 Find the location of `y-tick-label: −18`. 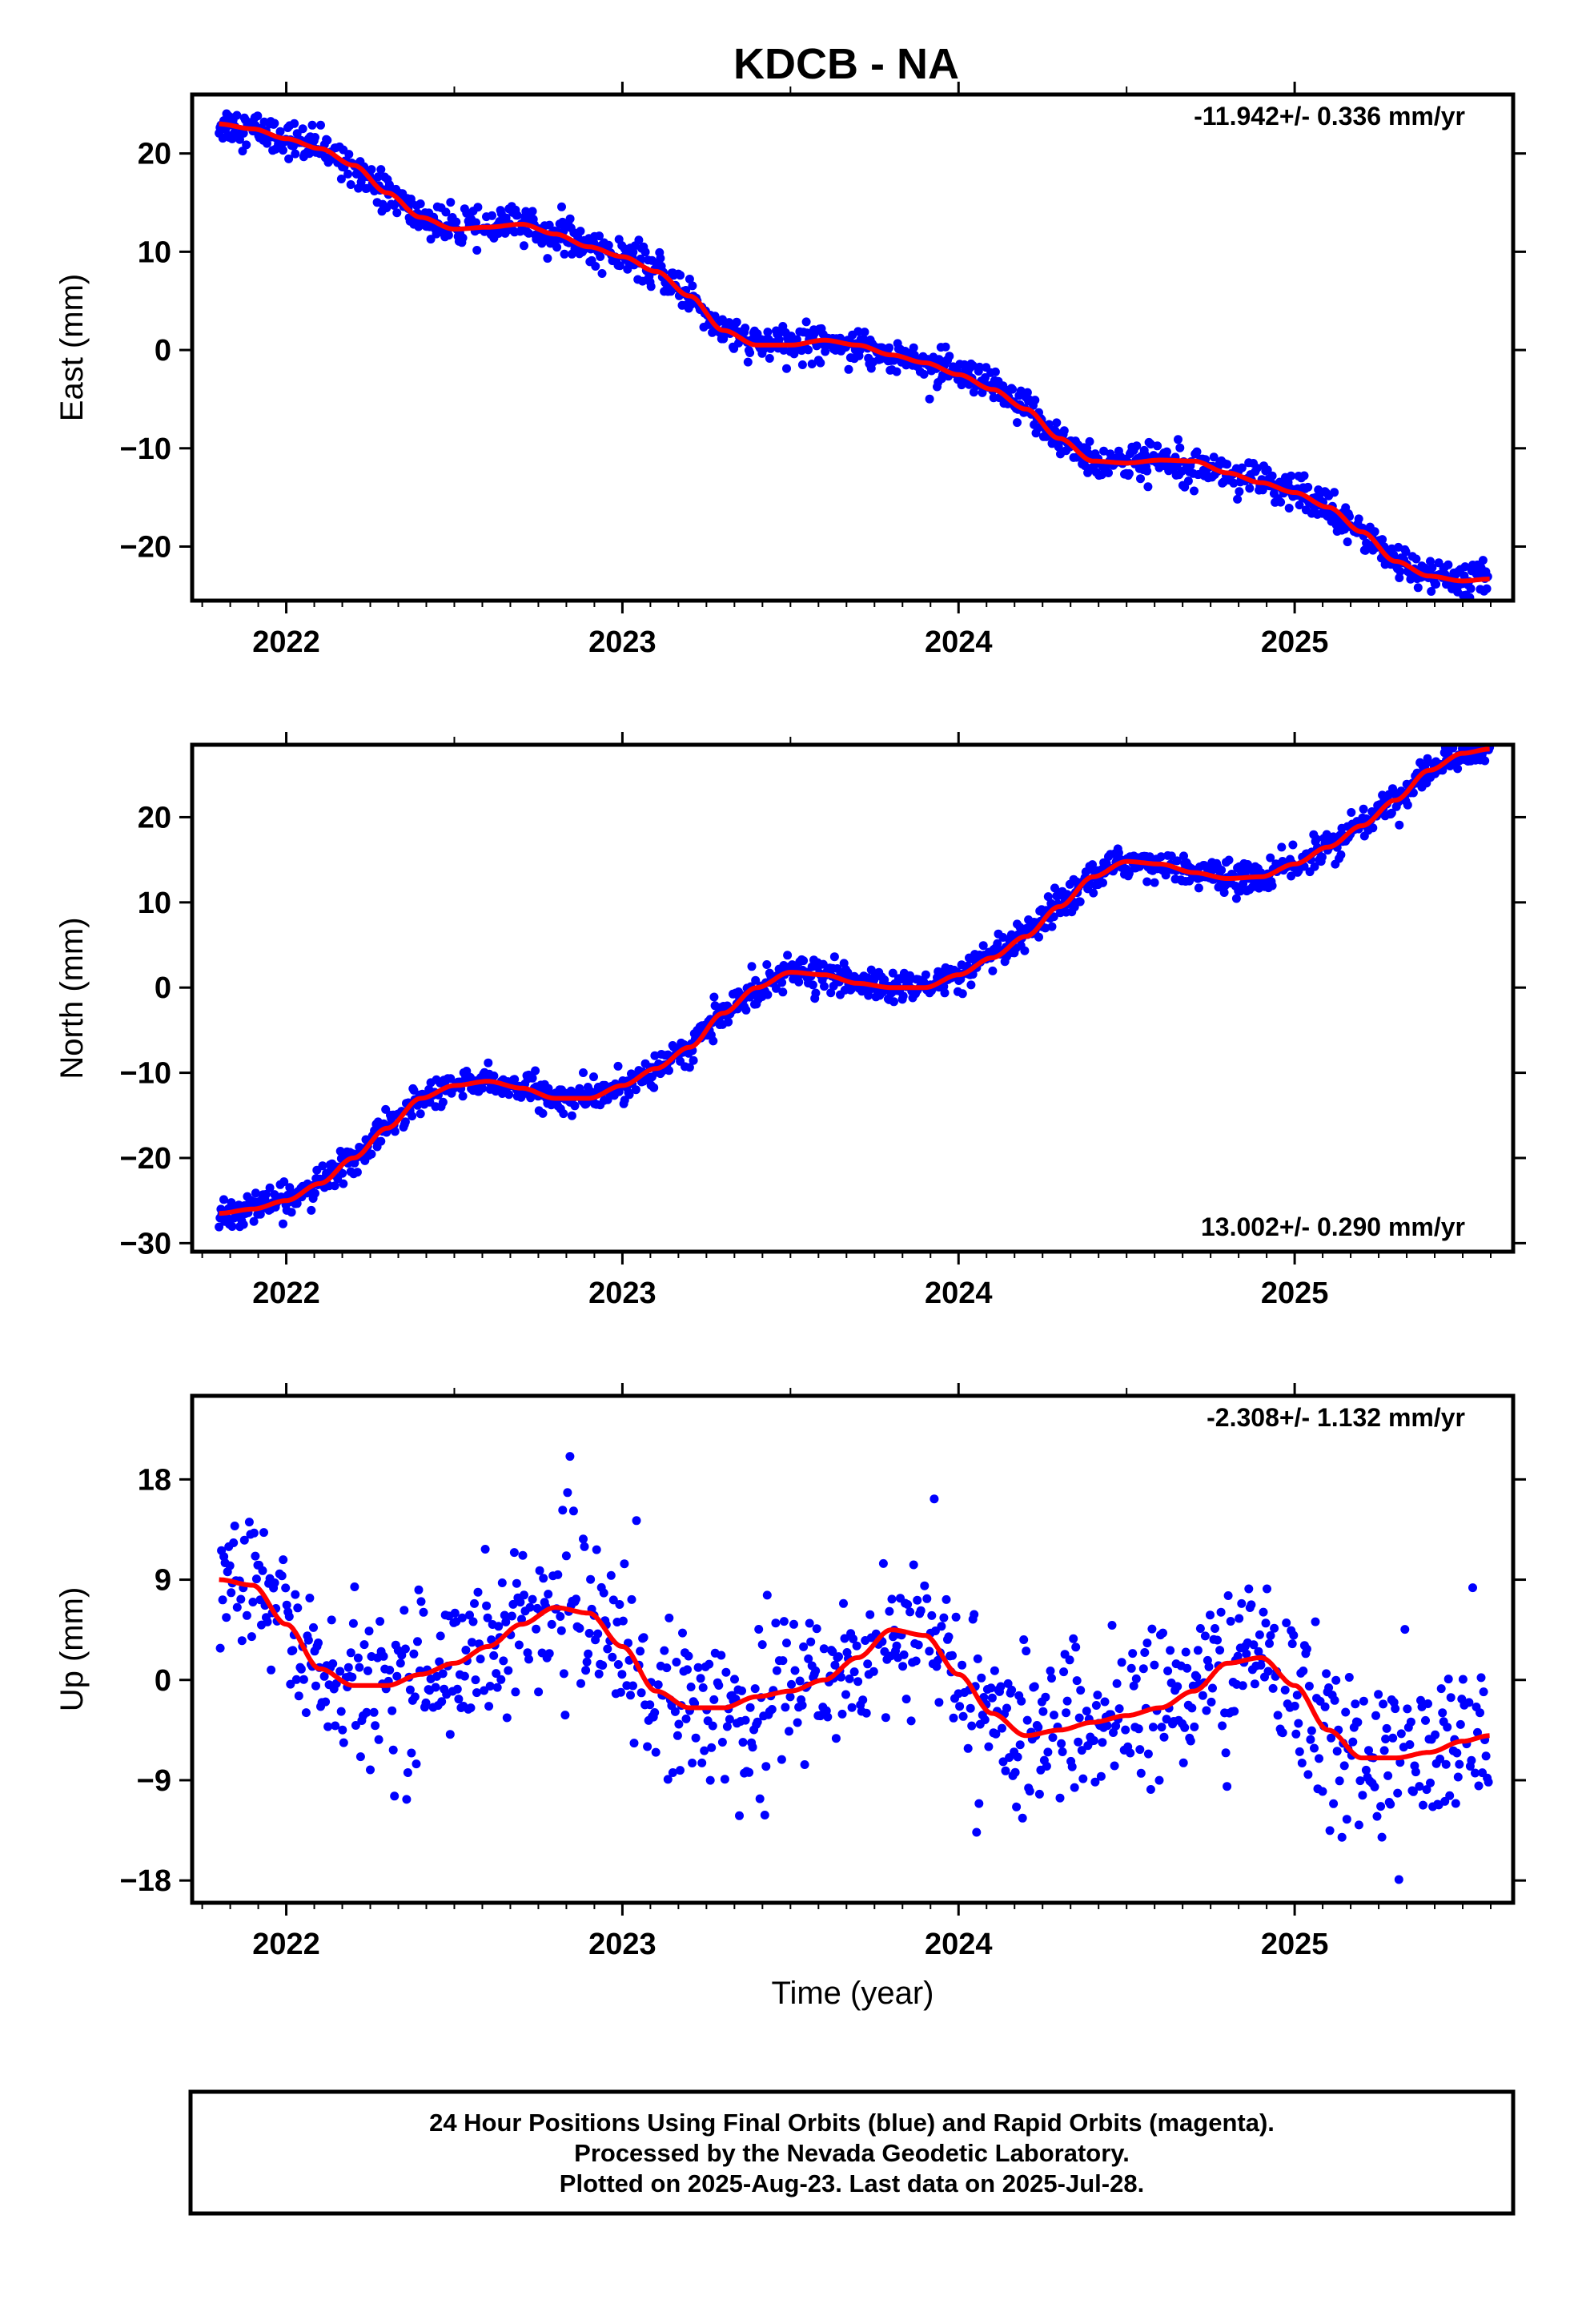

y-tick-label: −18 is located at coordinates (145, 1881).